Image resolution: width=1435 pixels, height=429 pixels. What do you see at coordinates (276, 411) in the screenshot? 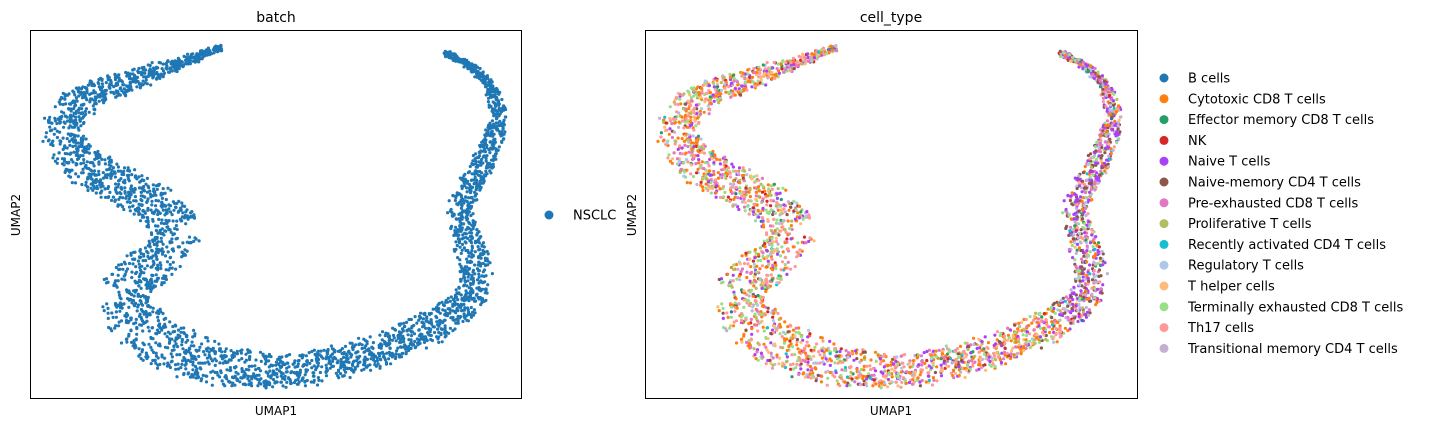
I see `batch-x-axis-label: UMAP1` at bounding box center [276, 411].